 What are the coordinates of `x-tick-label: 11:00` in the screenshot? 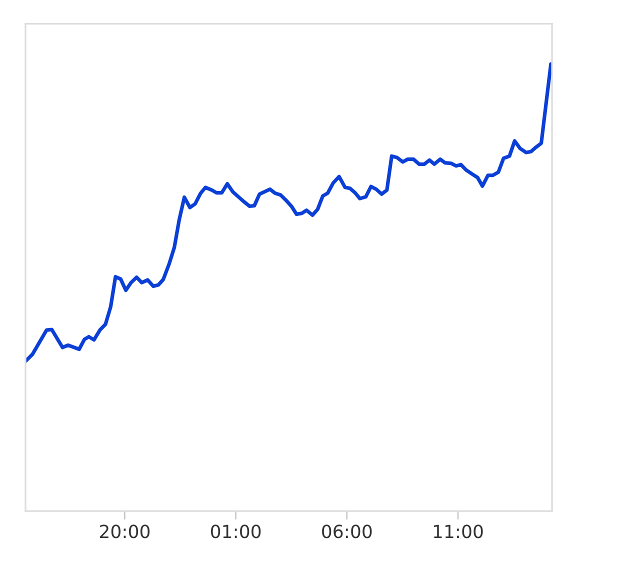 It's located at (458, 531).